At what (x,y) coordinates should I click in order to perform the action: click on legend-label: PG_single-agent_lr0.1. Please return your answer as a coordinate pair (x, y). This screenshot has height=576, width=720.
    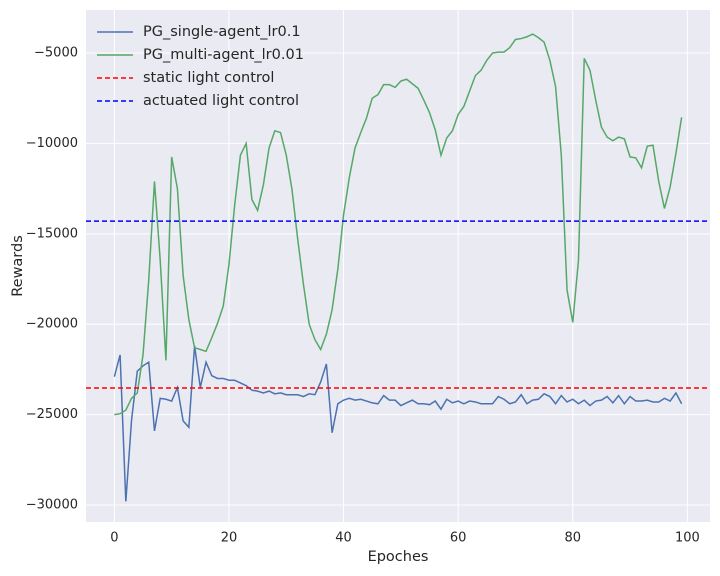
    Looking at the image, I should click on (222, 32).